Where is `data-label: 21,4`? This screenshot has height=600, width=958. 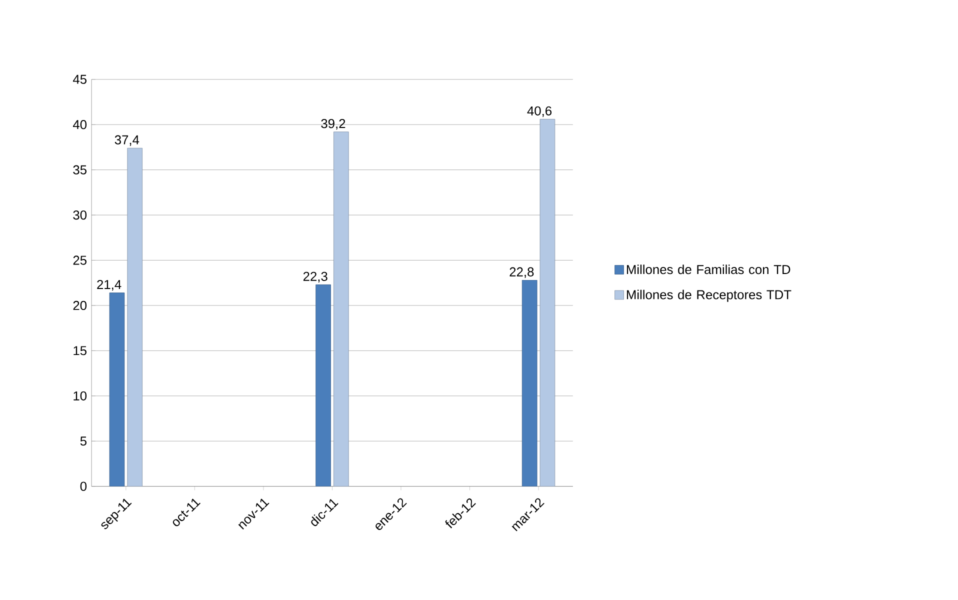 data-label: 21,4 is located at coordinates (109, 285).